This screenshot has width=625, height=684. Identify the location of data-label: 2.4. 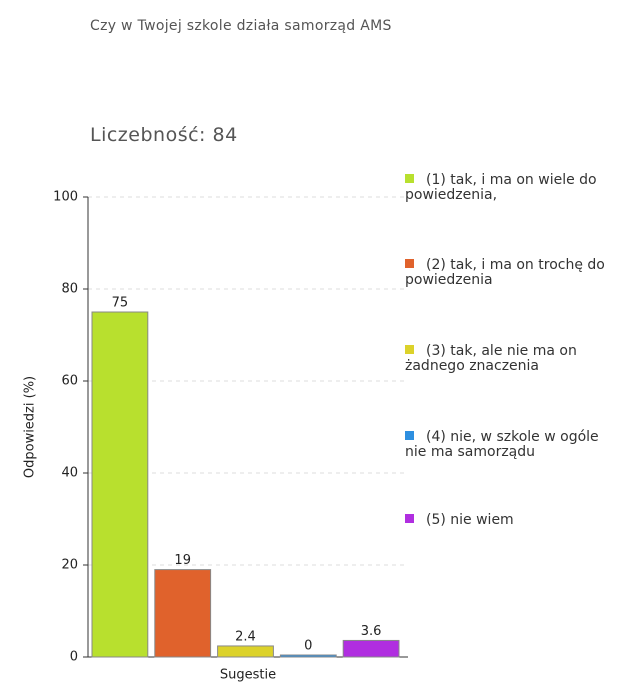
(245, 636).